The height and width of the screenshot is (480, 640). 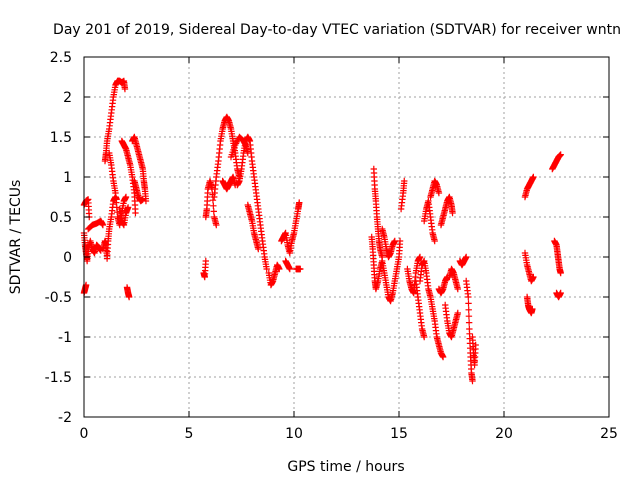 I want to click on x-tick-label: 15, so click(x=399, y=434).